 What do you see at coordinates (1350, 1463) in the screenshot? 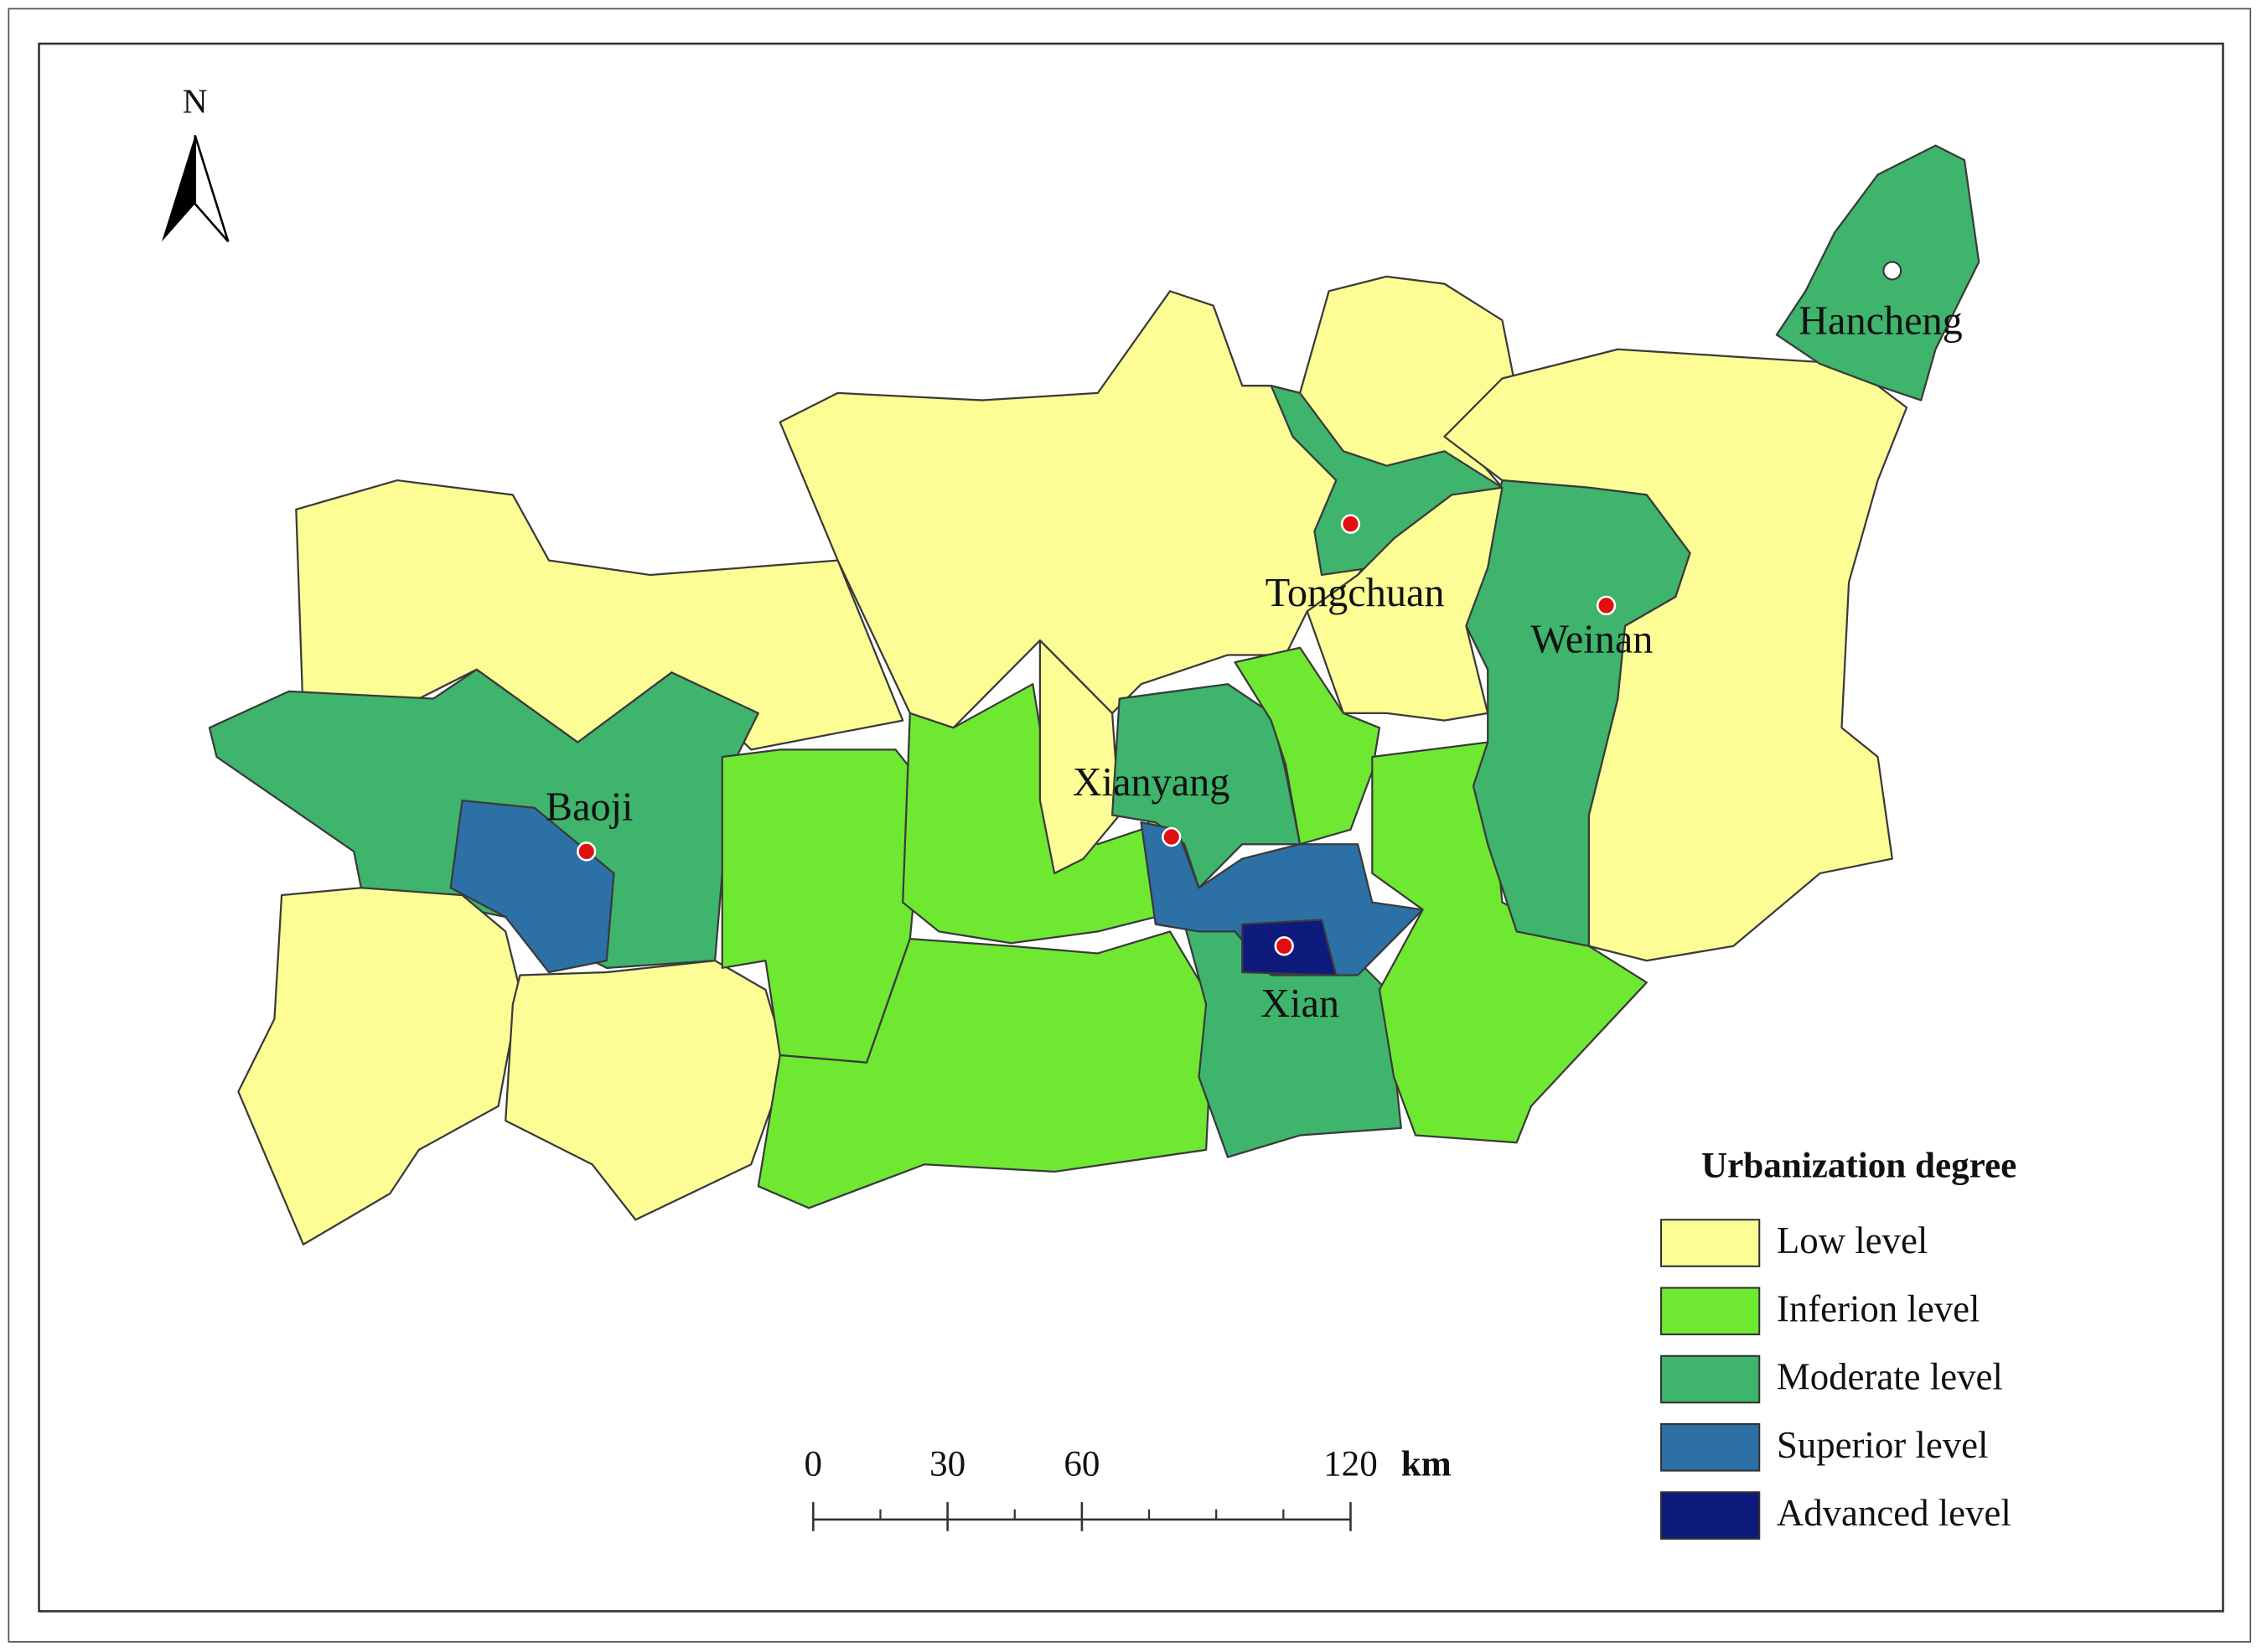
I see `scale-label: 120` at bounding box center [1350, 1463].